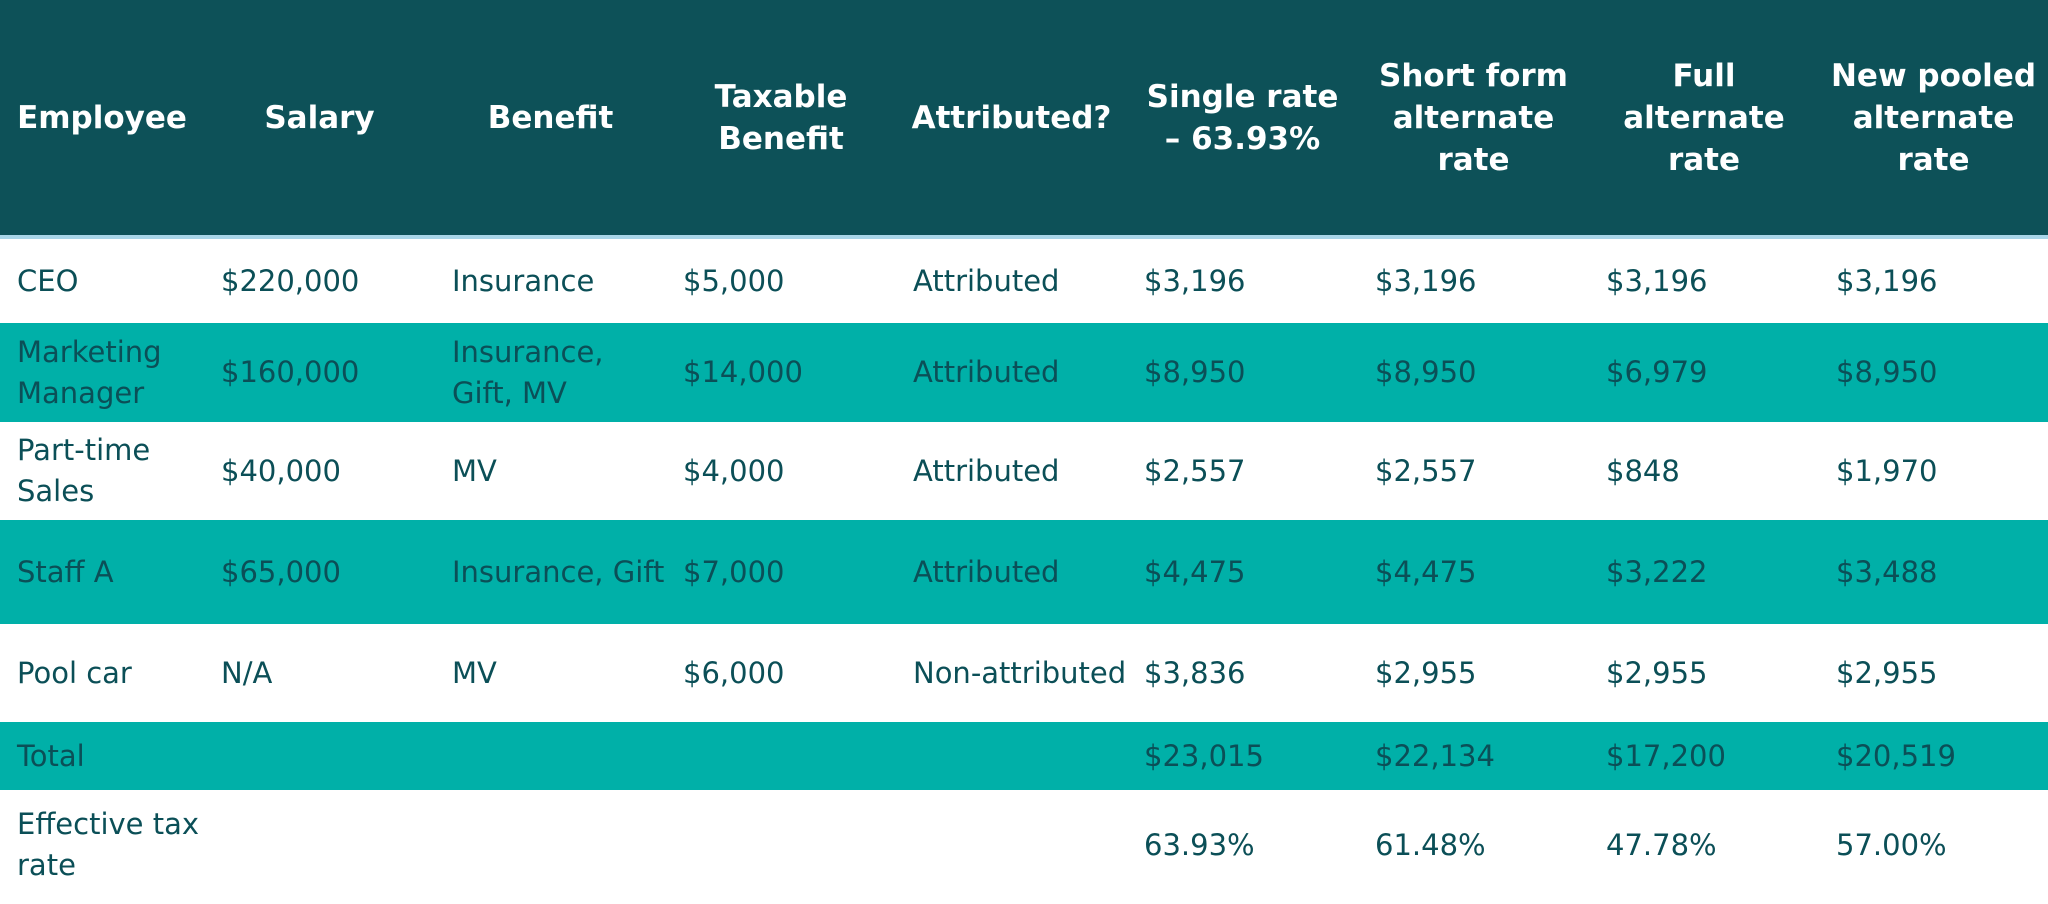 This screenshot has height=904, width=2048. Describe the element at coordinates (1199, 844) in the screenshot. I see `table-cell: 63.93%` at that location.